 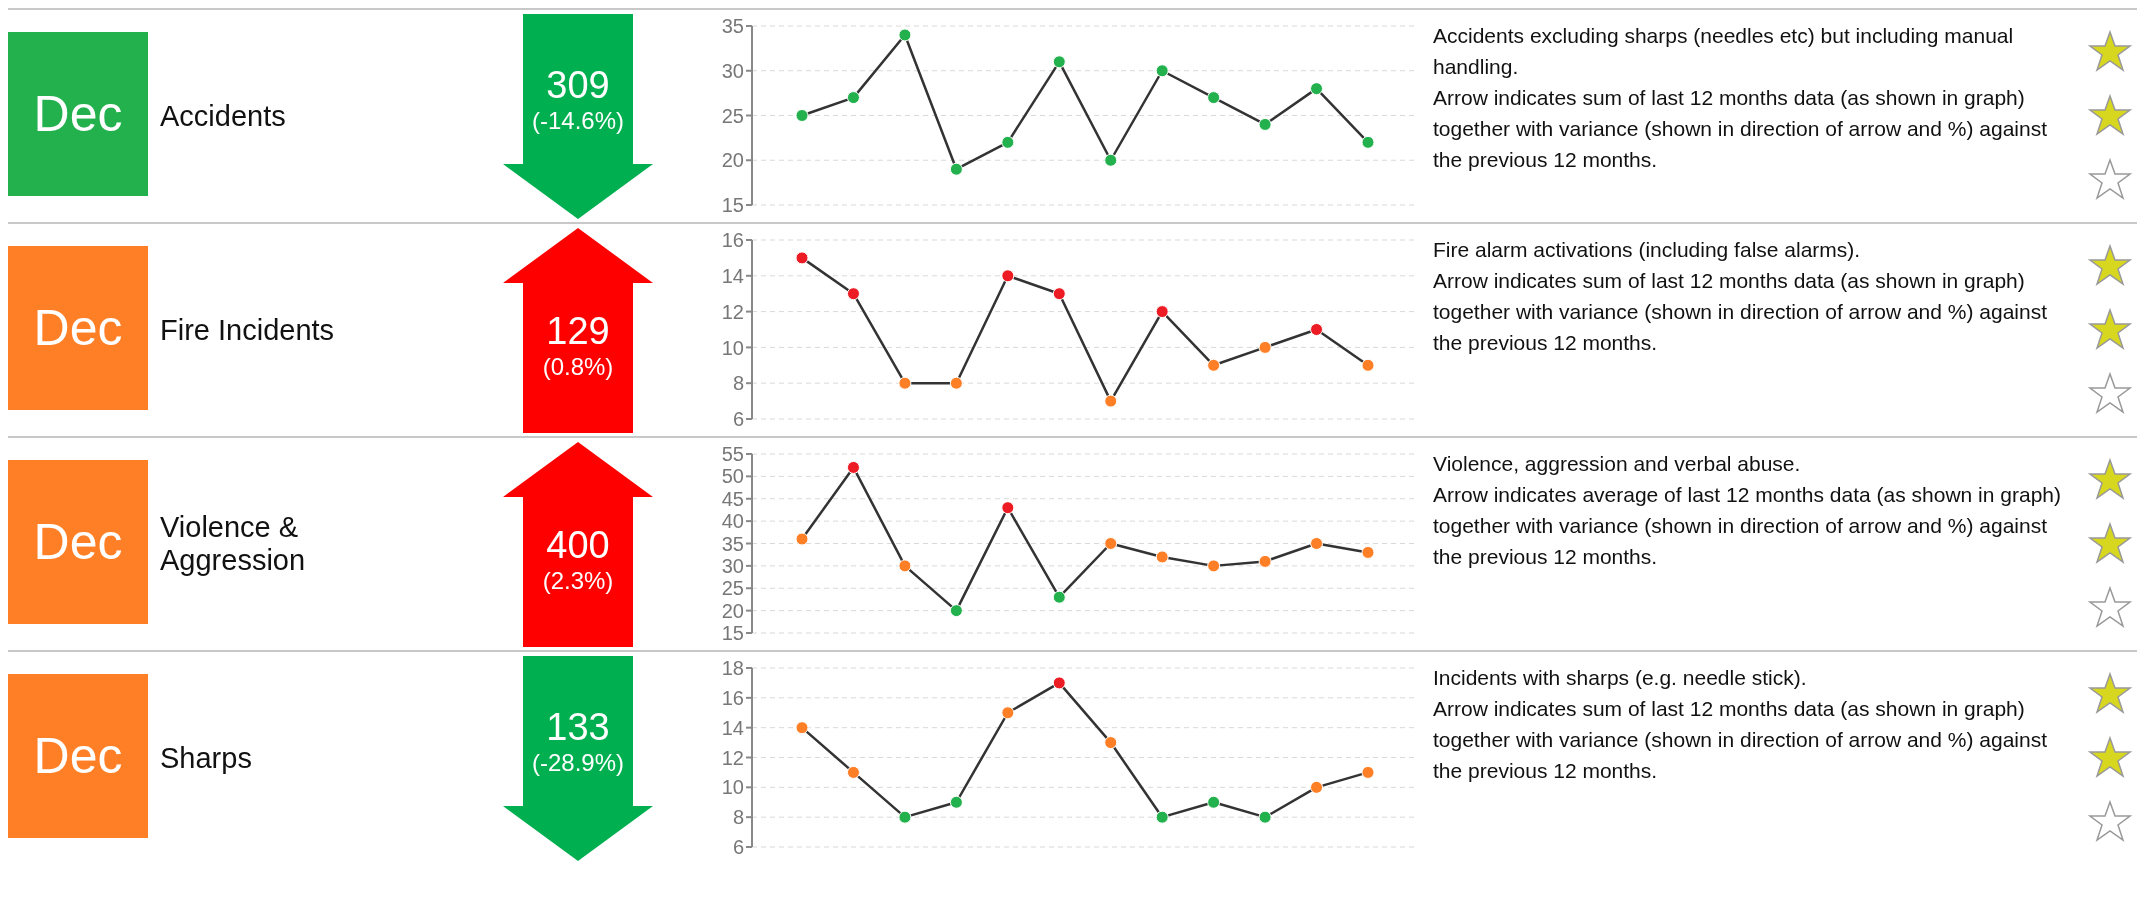 What do you see at coordinates (206, 758) in the screenshot?
I see `text: Sharps` at bounding box center [206, 758].